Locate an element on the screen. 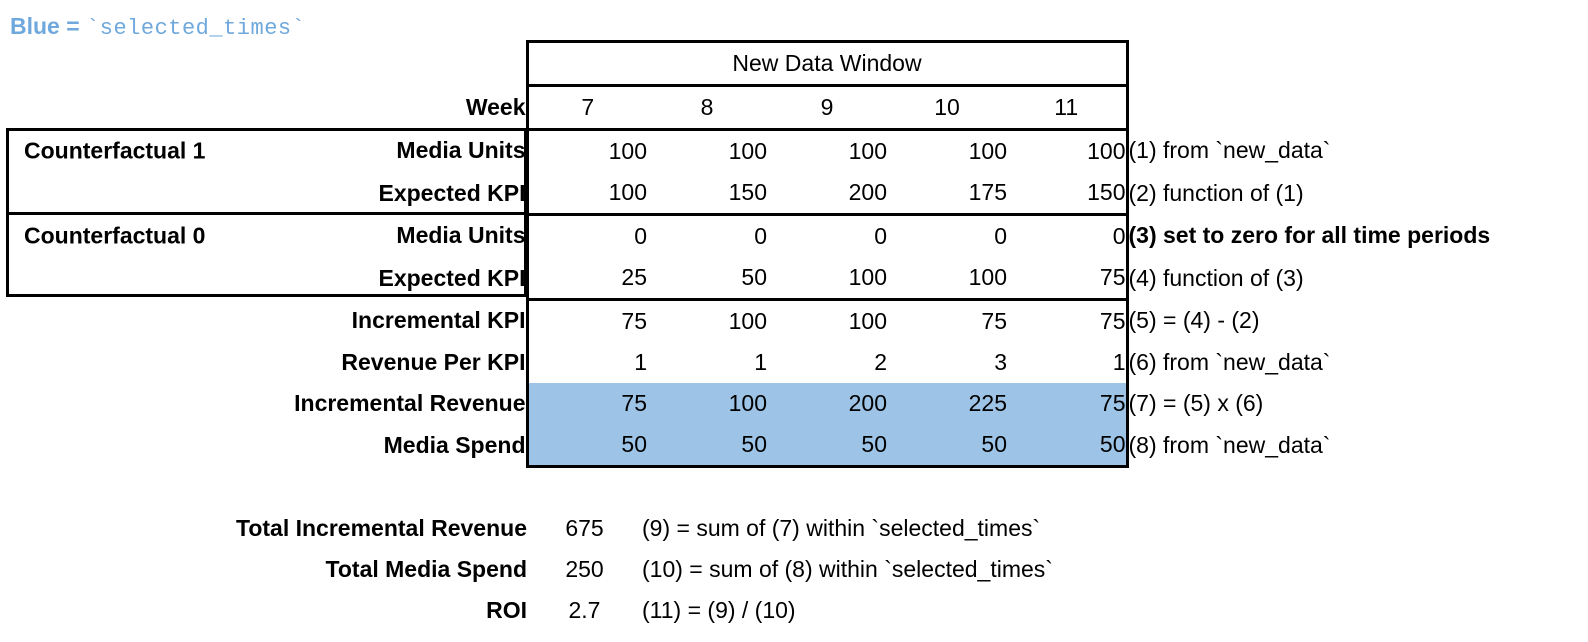 The height and width of the screenshot is (642, 1588). annotation-7: (7) = (5) x (6) is located at coordinates (1196, 403).